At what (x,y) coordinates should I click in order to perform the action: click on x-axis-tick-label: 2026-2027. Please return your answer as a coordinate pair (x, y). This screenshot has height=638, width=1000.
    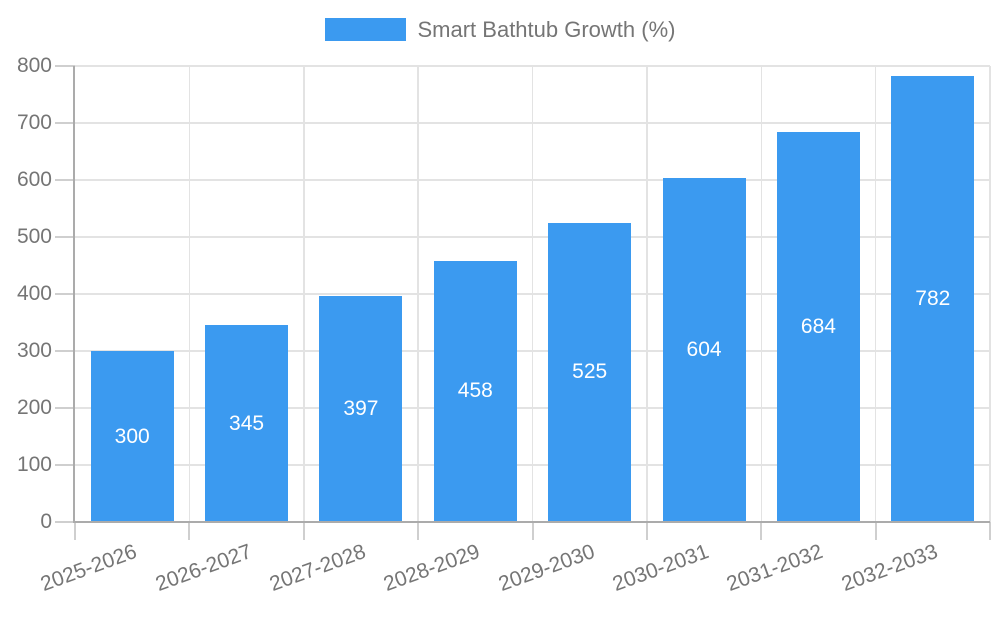
    Looking at the image, I should click on (203, 568).